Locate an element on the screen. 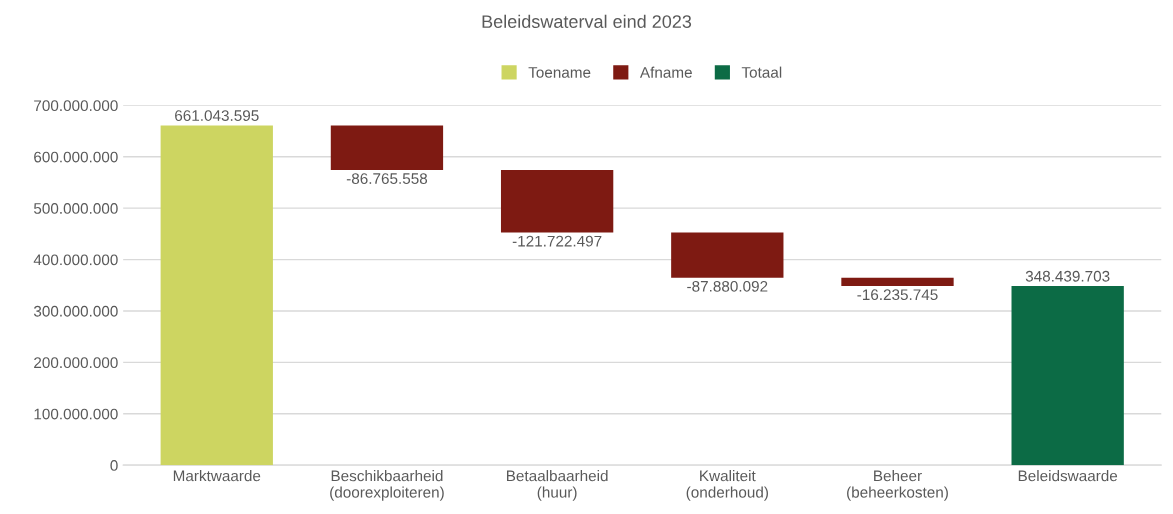 This screenshot has width=1173, height=514. x-tick-label: Betaalbaarheid (huur) is located at coordinates (557, 485).